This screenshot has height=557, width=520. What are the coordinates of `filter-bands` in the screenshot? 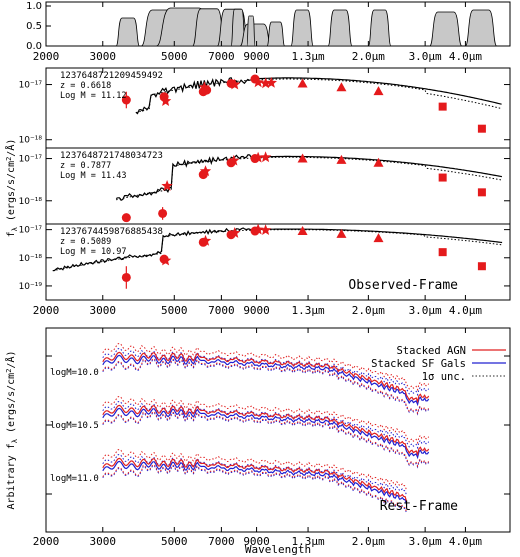 It's located at (306, 27).